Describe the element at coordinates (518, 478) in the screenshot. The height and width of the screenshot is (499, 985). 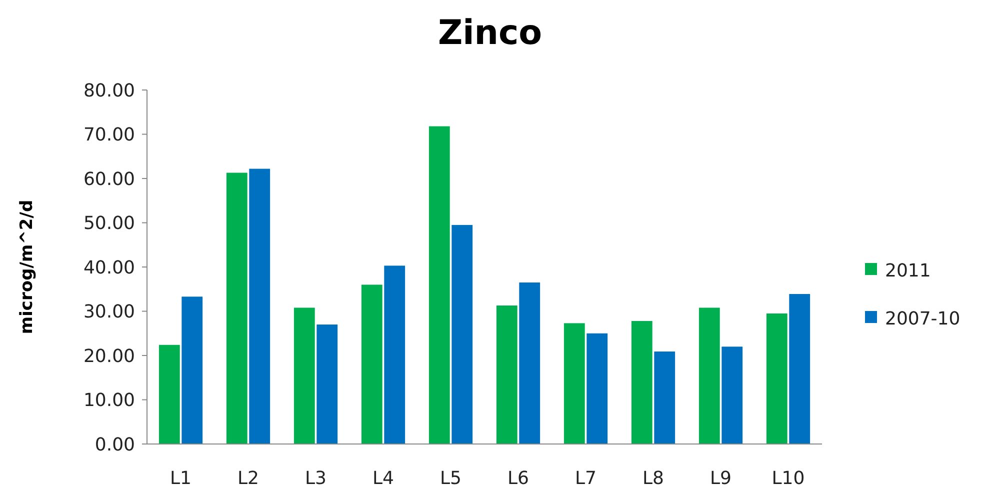
I see `x-tick-label: L6` at that location.